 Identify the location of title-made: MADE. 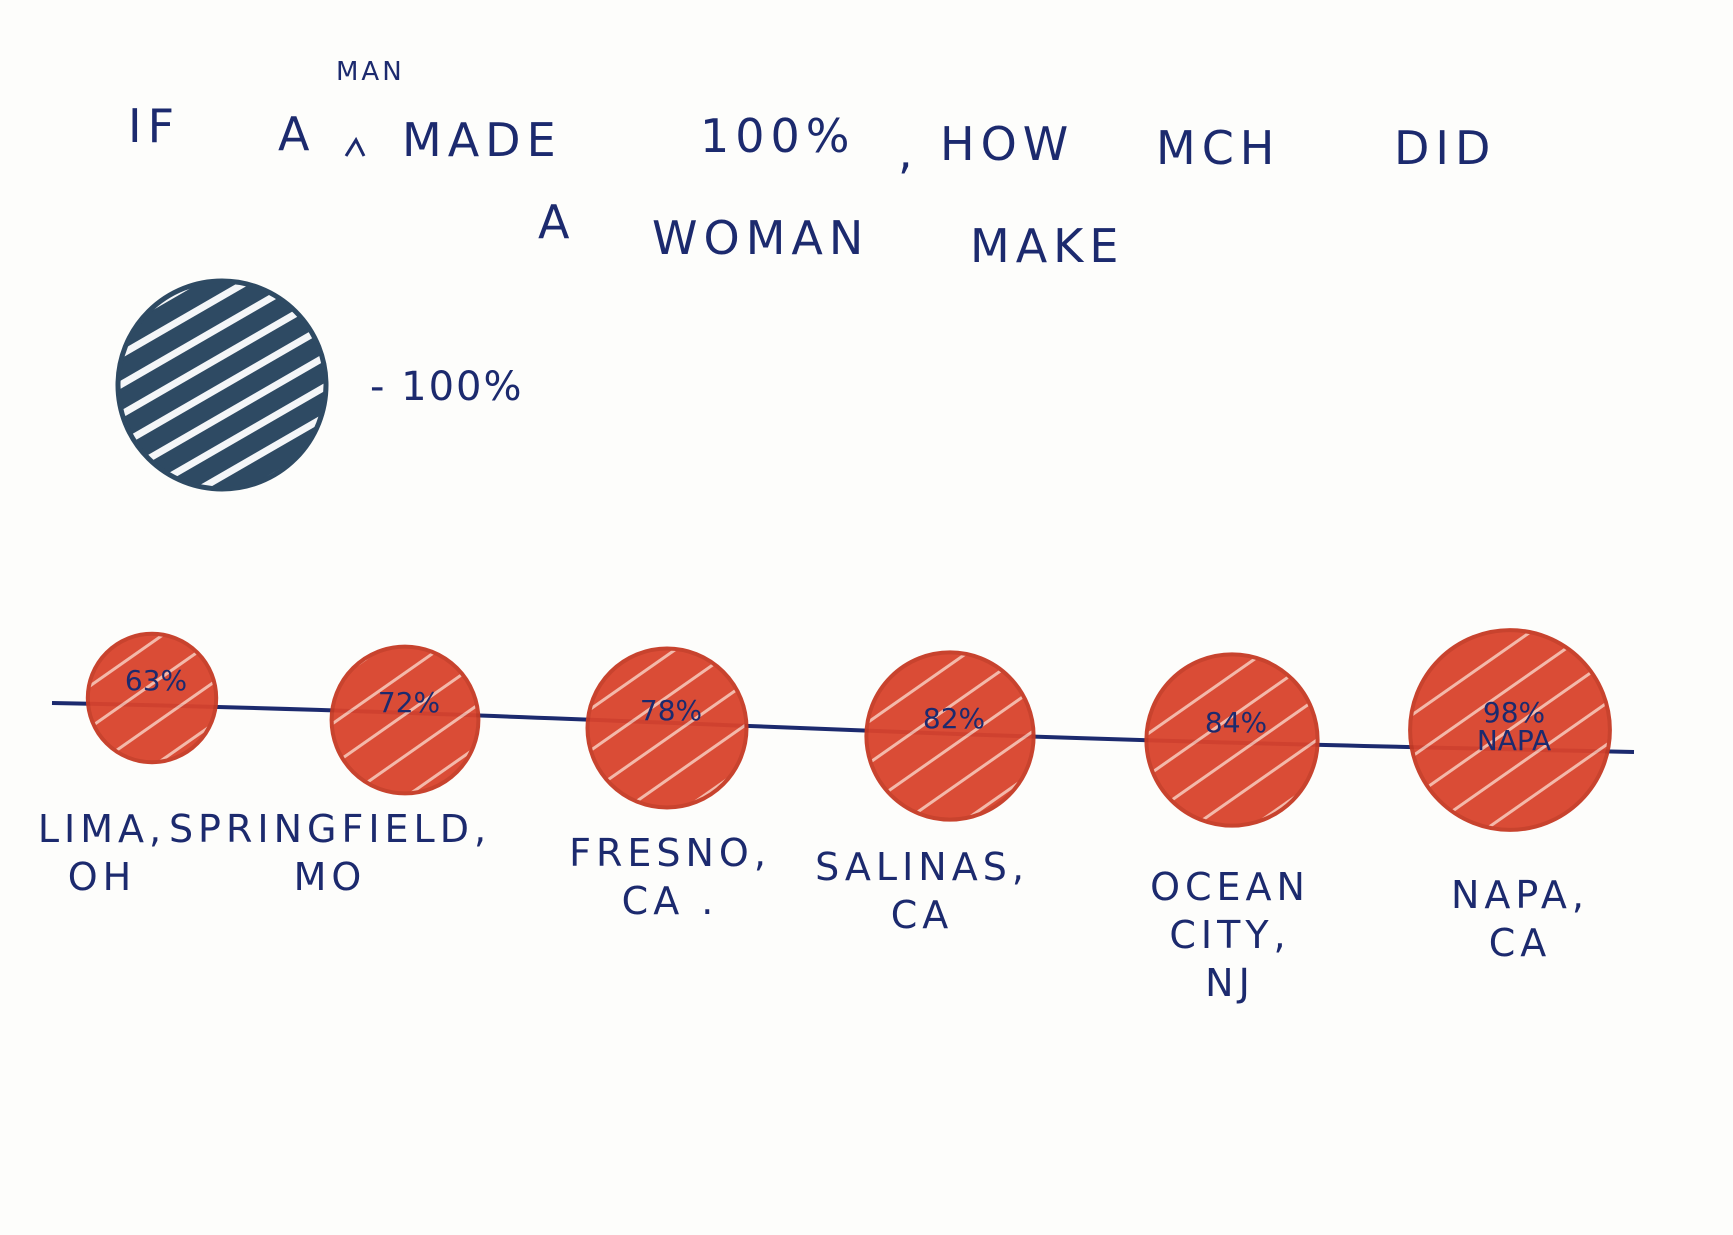
(482, 140).